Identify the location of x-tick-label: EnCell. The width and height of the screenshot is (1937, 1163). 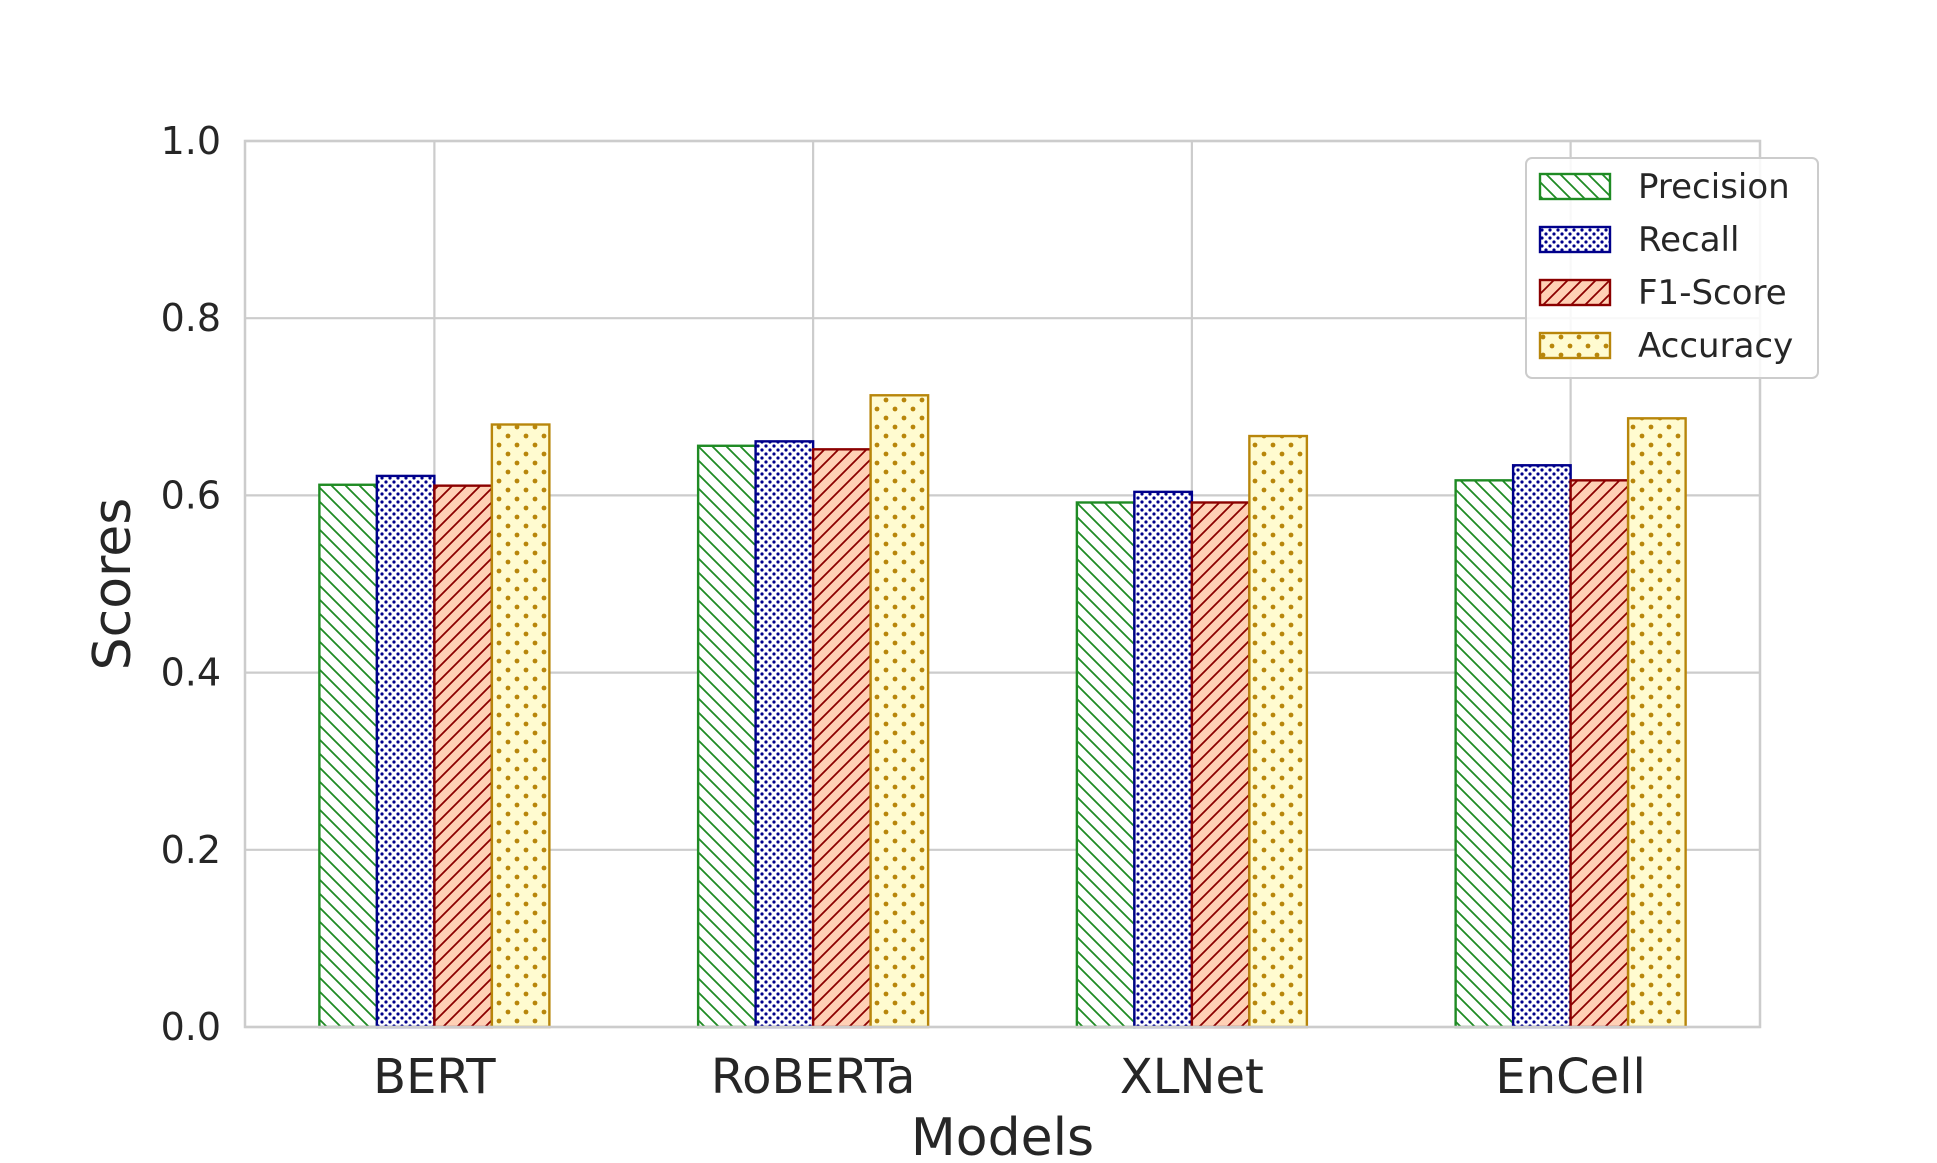
(1570, 1077).